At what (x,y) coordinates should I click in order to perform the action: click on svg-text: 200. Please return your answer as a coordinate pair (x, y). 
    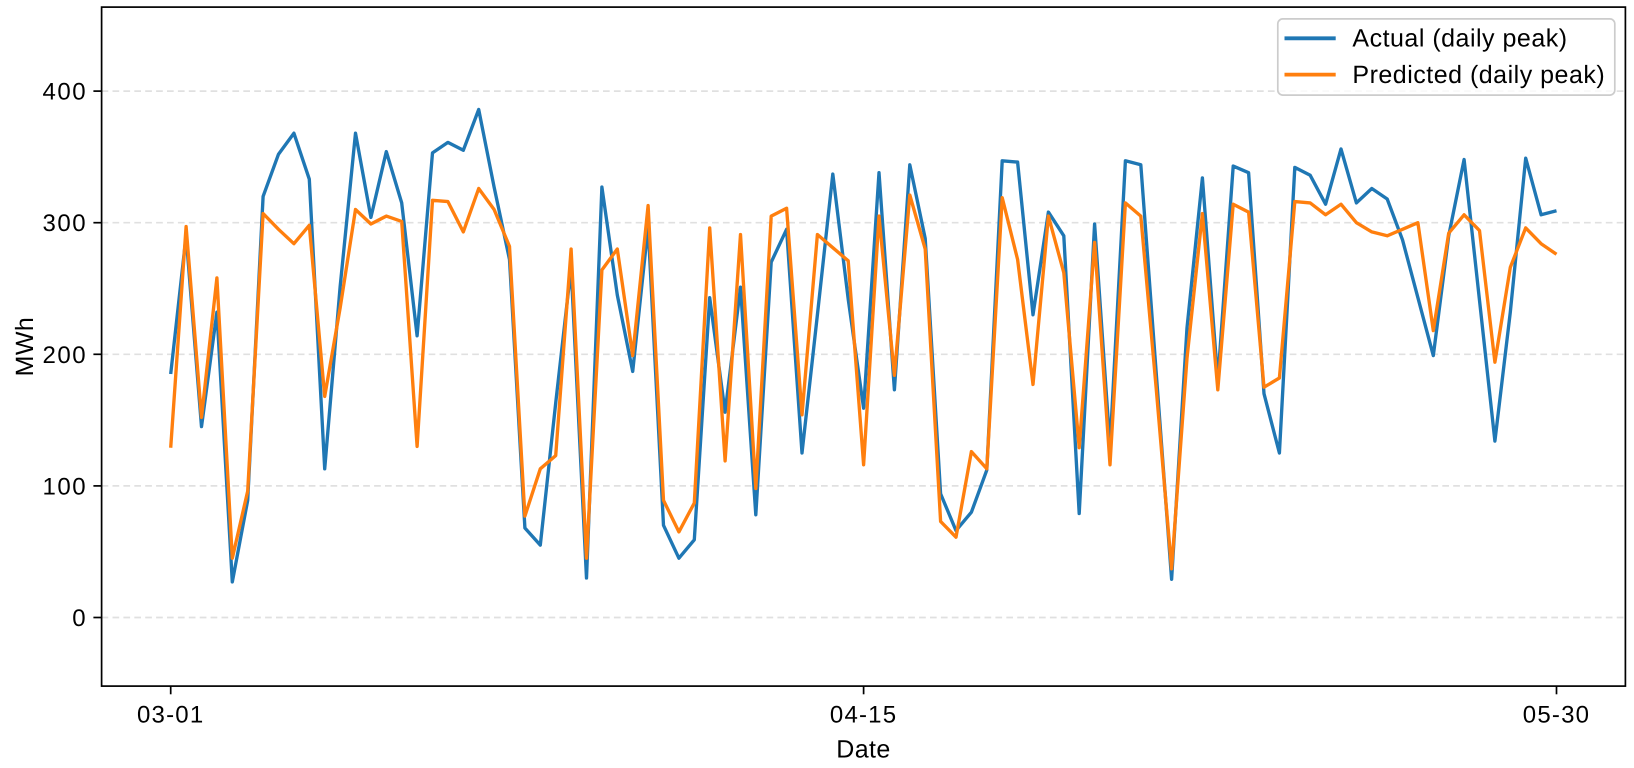
    Looking at the image, I should click on (65, 355).